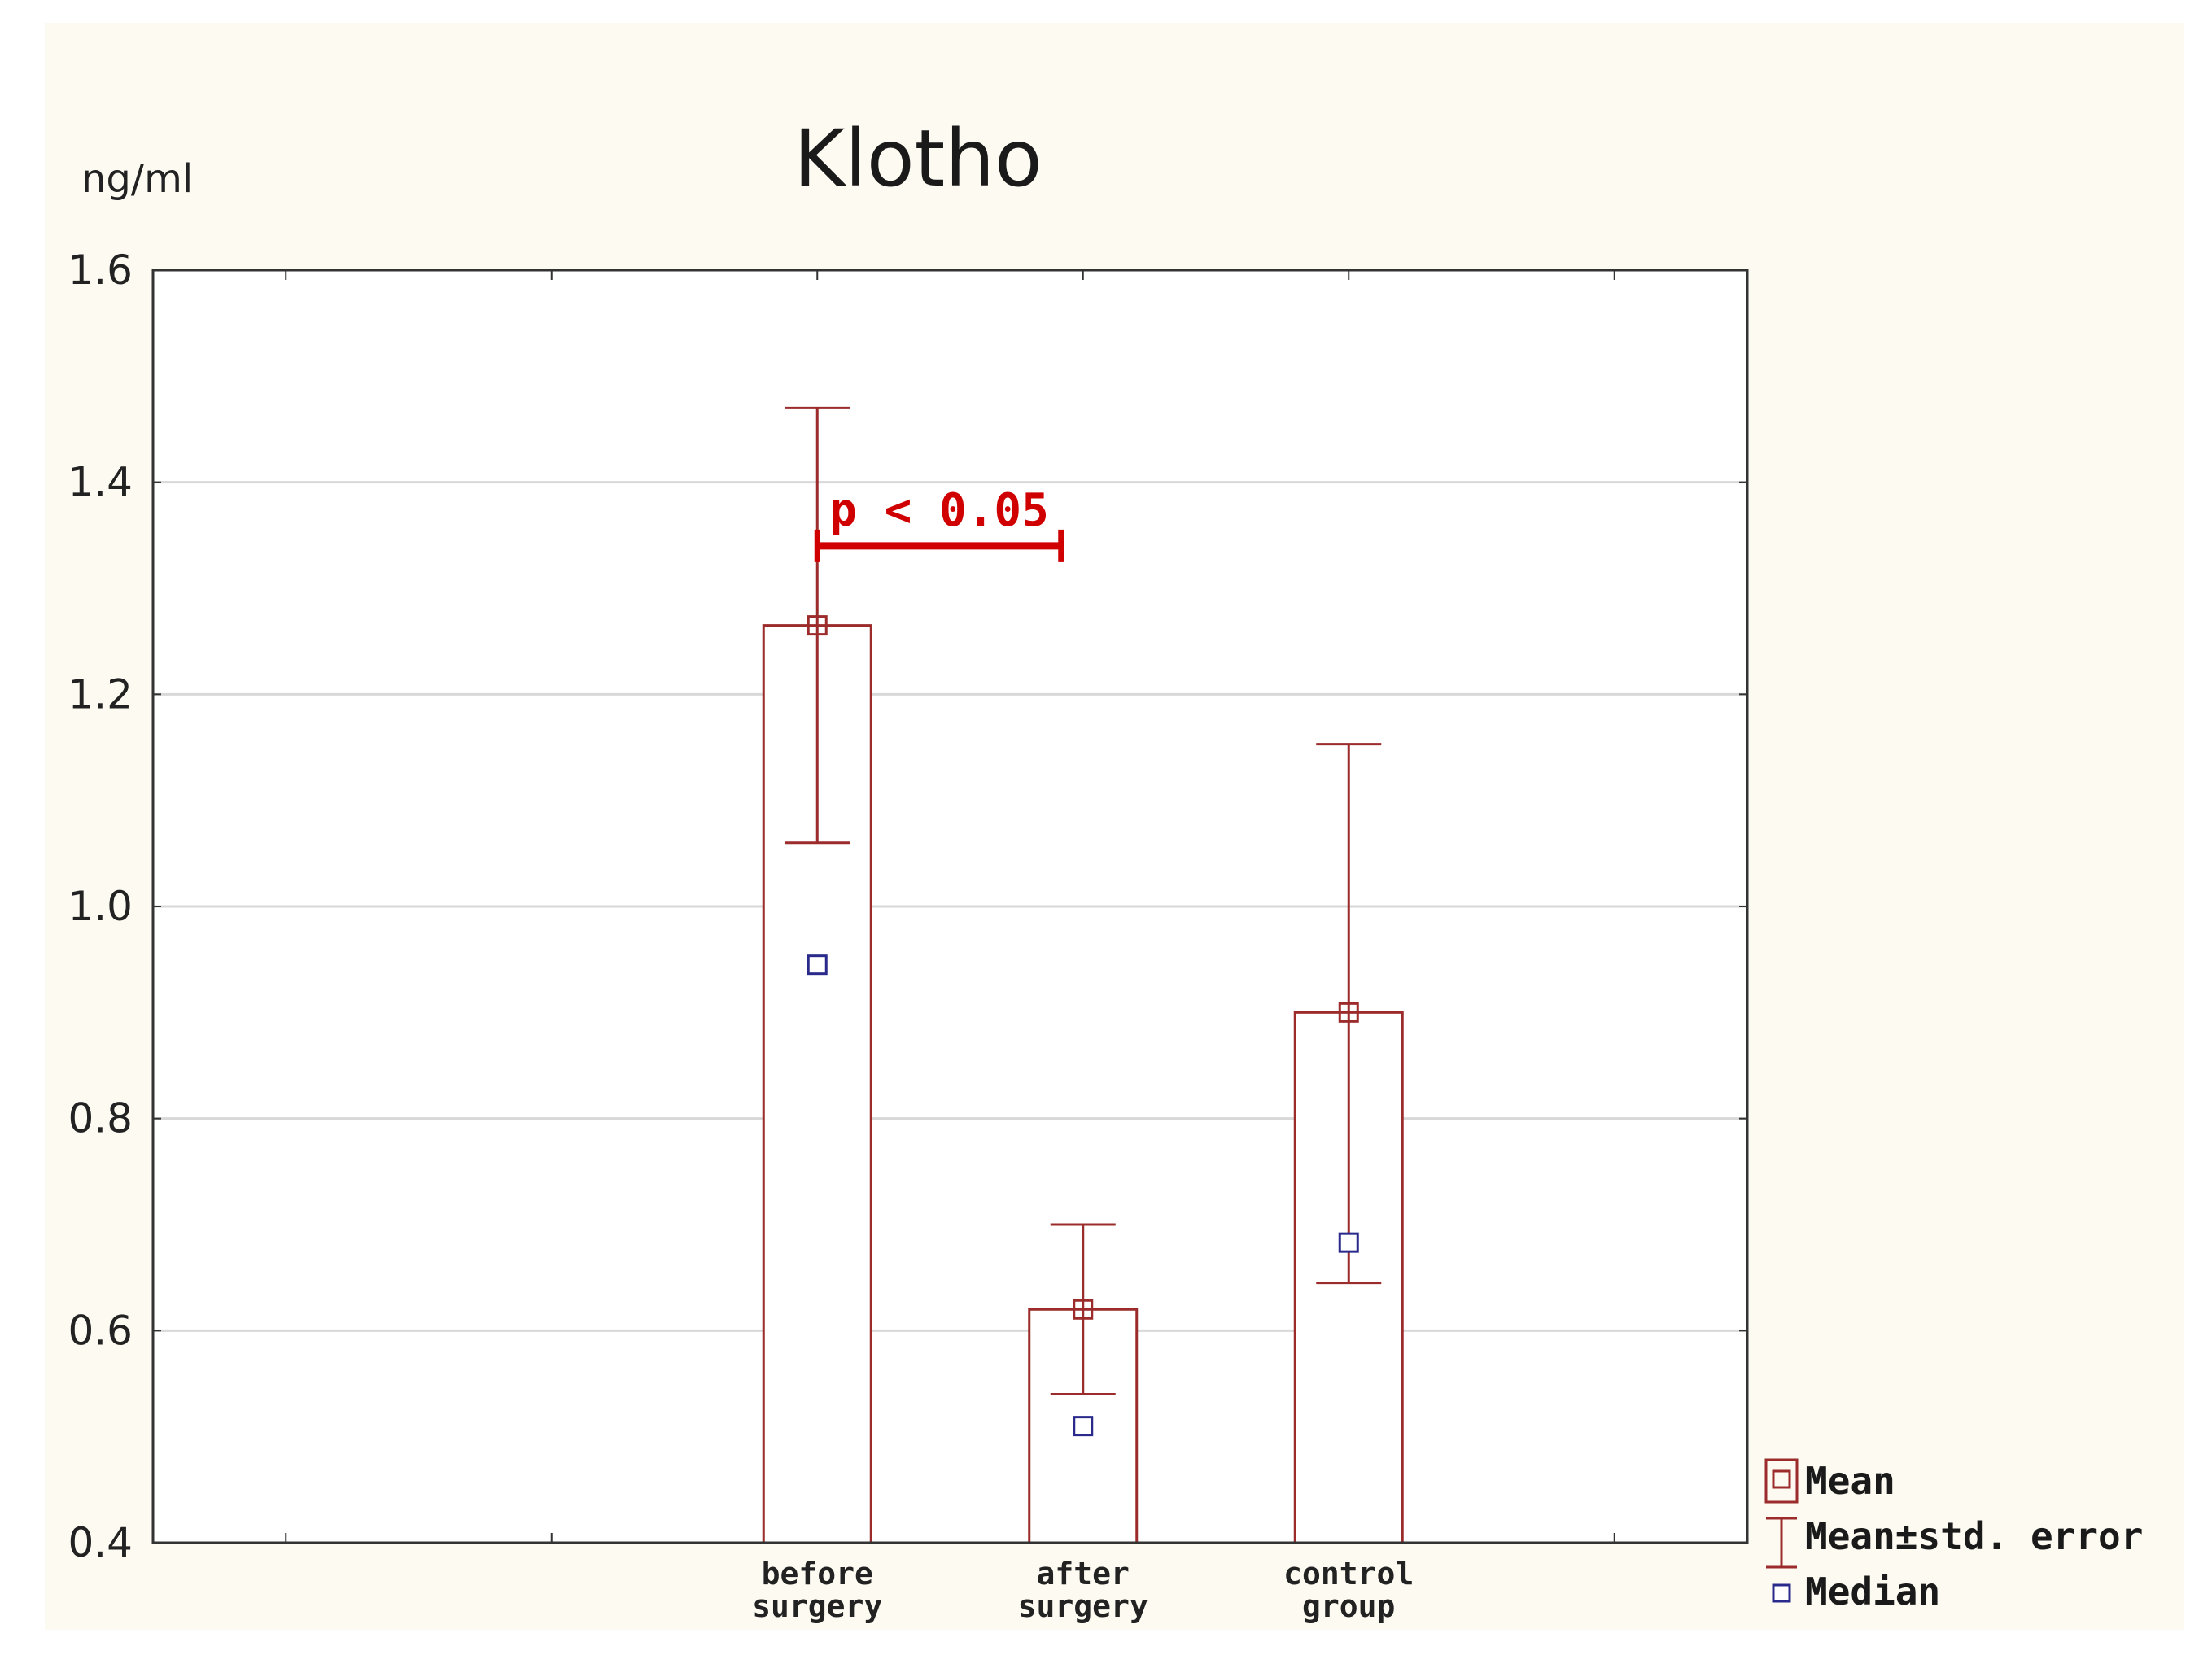 The height and width of the screenshot is (1655, 2212). Describe the element at coordinates (1083, 1574) in the screenshot. I see `x-category-label: after` at that location.